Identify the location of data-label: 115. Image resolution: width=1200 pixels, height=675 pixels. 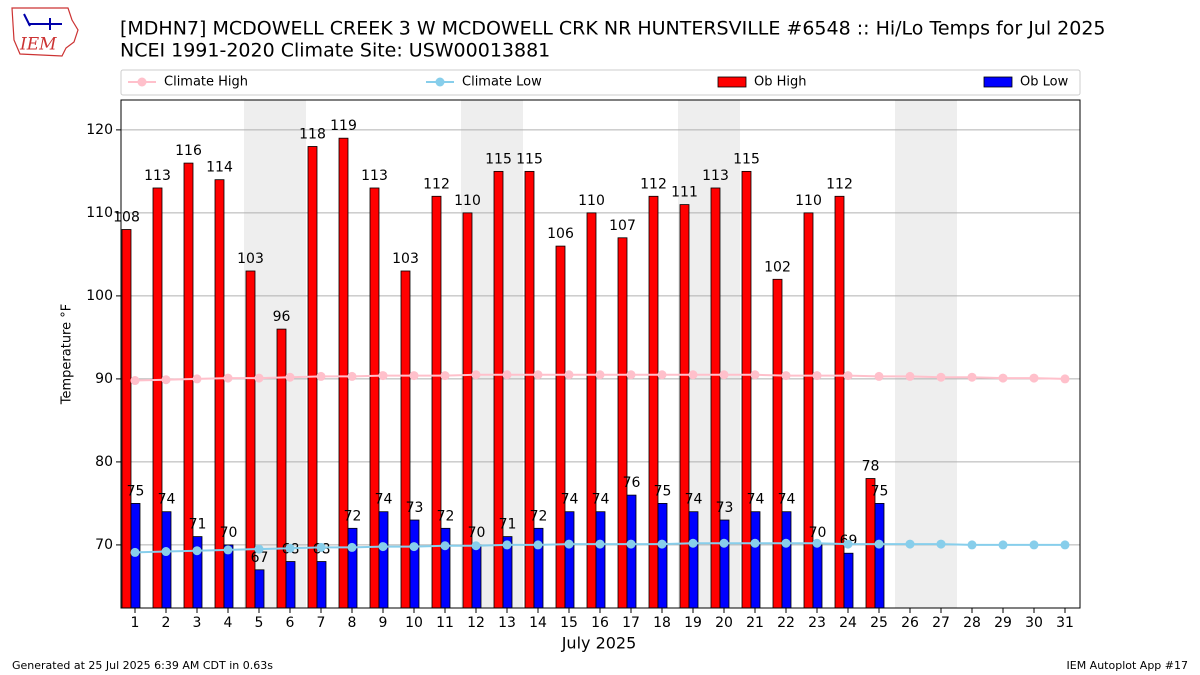
(498, 159).